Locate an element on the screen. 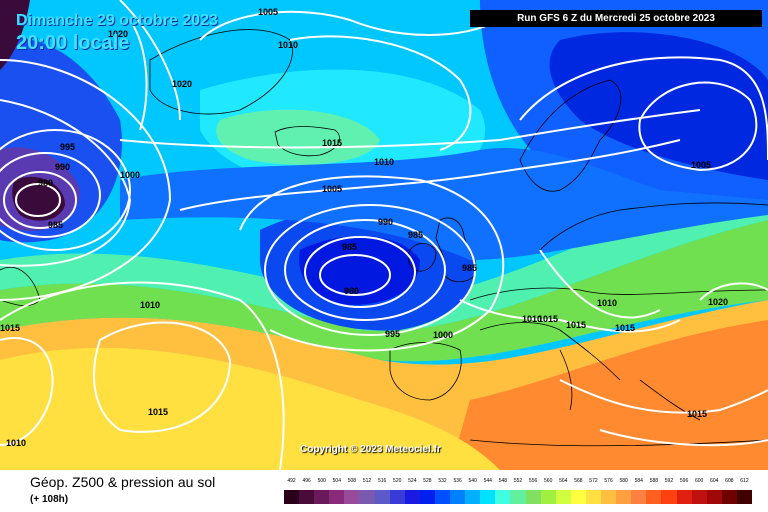  isobar-1000-west is located at coordinates (66, 183).